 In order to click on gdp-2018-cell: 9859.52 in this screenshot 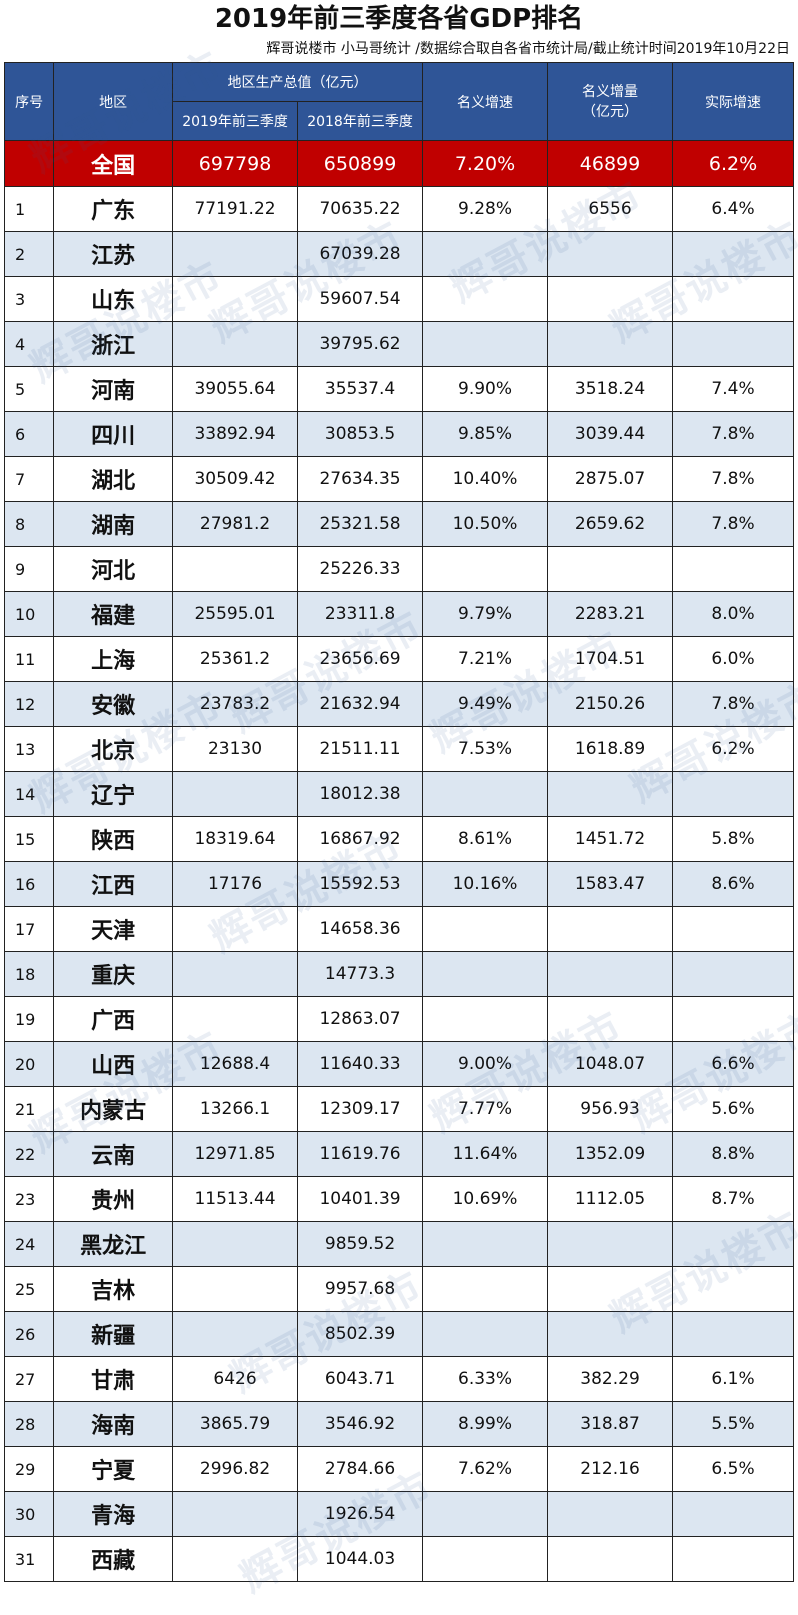, I will do `click(360, 1244)`.